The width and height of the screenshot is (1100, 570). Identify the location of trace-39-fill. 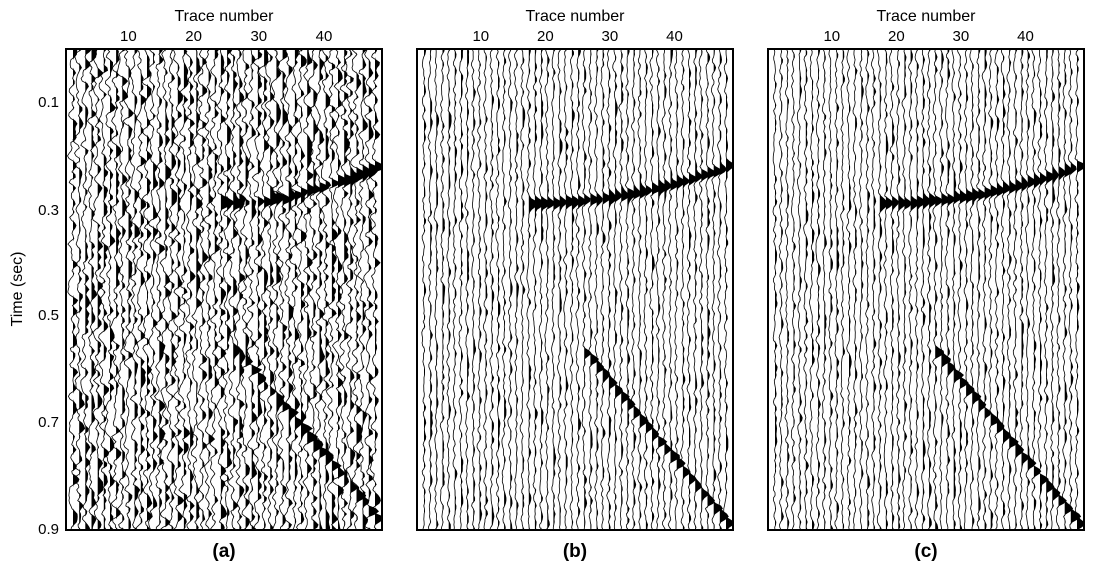
(312, 289).